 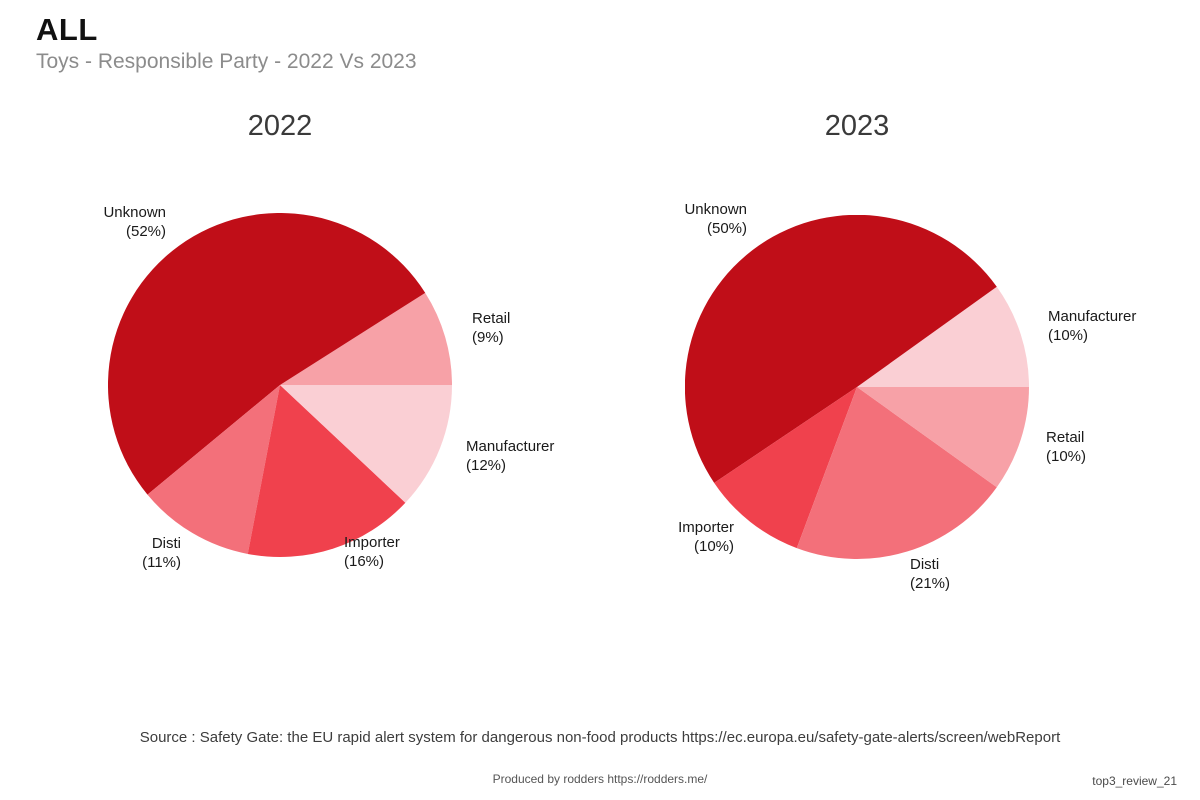 I want to click on label-pct: (12%), so click(x=486, y=465).